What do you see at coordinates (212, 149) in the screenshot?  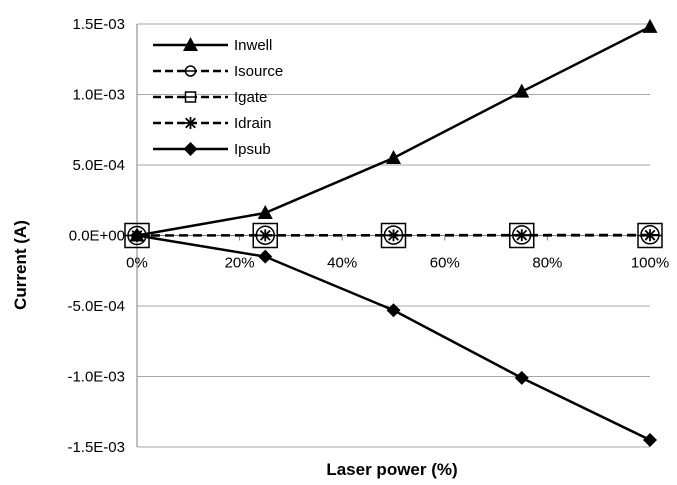 I see `legend-entry: Ipsub` at bounding box center [212, 149].